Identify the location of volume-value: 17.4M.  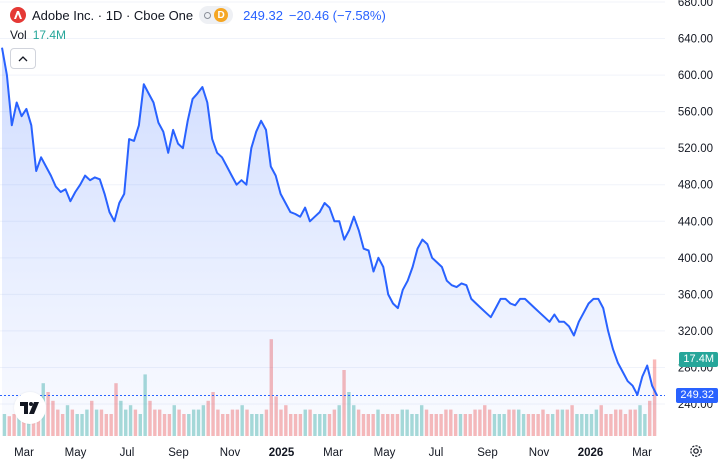
(49, 35).